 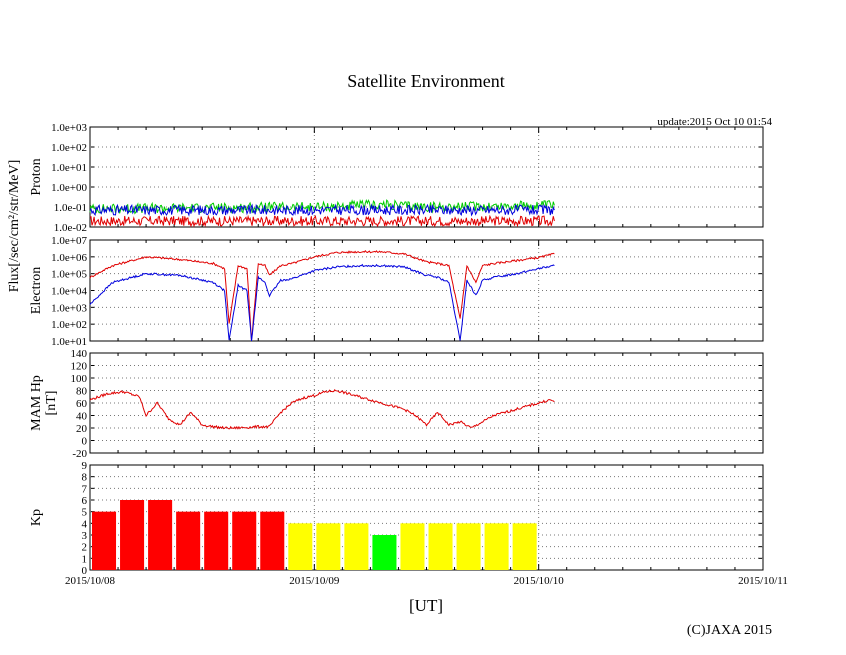 I want to click on y-tick-label: 1.0e+00, so click(x=69, y=188).